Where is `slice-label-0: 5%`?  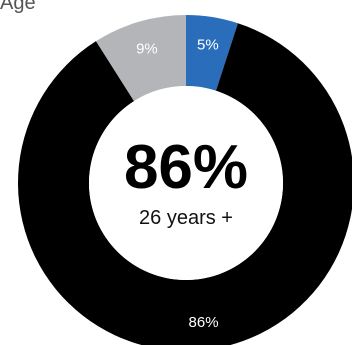 slice-label-0: 5% is located at coordinates (208, 45).